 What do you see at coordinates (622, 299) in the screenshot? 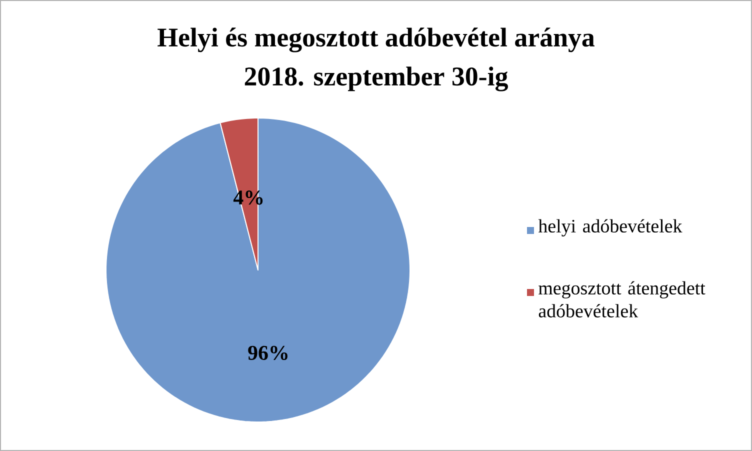
I see `legend-label: megosztott átengedett adóbevételek` at bounding box center [622, 299].